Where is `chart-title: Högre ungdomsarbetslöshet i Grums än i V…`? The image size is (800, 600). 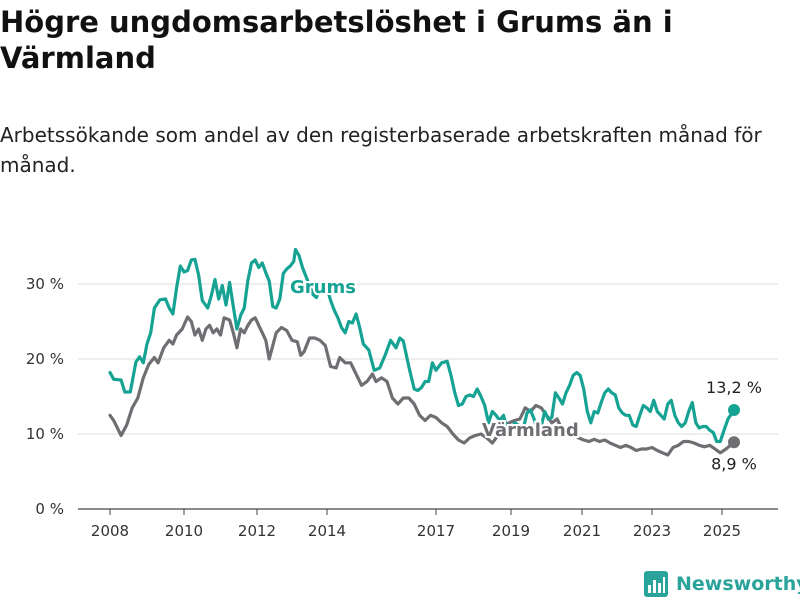
chart-title: Högre ungdomsarbetslöshet i Grums än i V… is located at coordinates (336, 40).